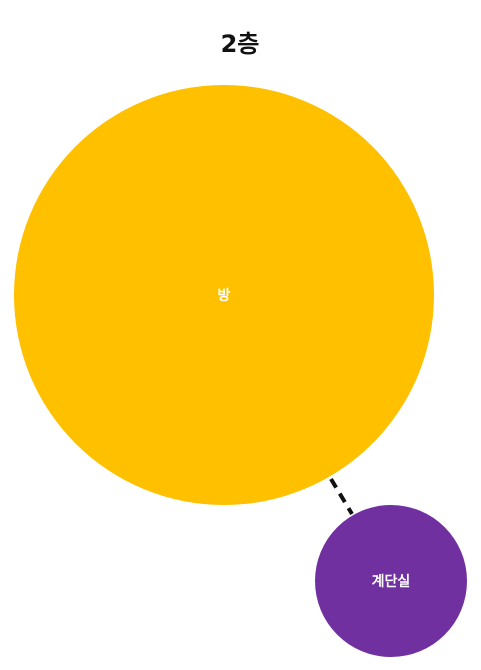  I want to click on node-room-label: 방, so click(224, 295).